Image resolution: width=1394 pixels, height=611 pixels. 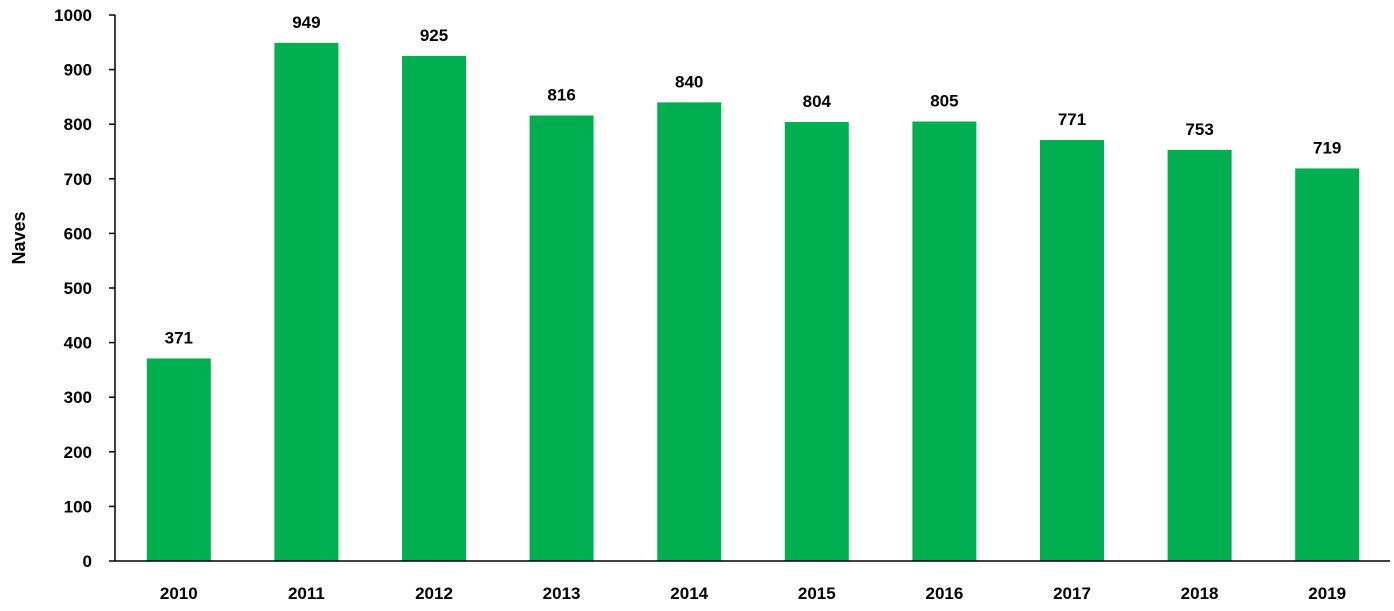 What do you see at coordinates (78, 506) in the screenshot?
I see `y-tick-label: 100` at bounding box center [78, 506].